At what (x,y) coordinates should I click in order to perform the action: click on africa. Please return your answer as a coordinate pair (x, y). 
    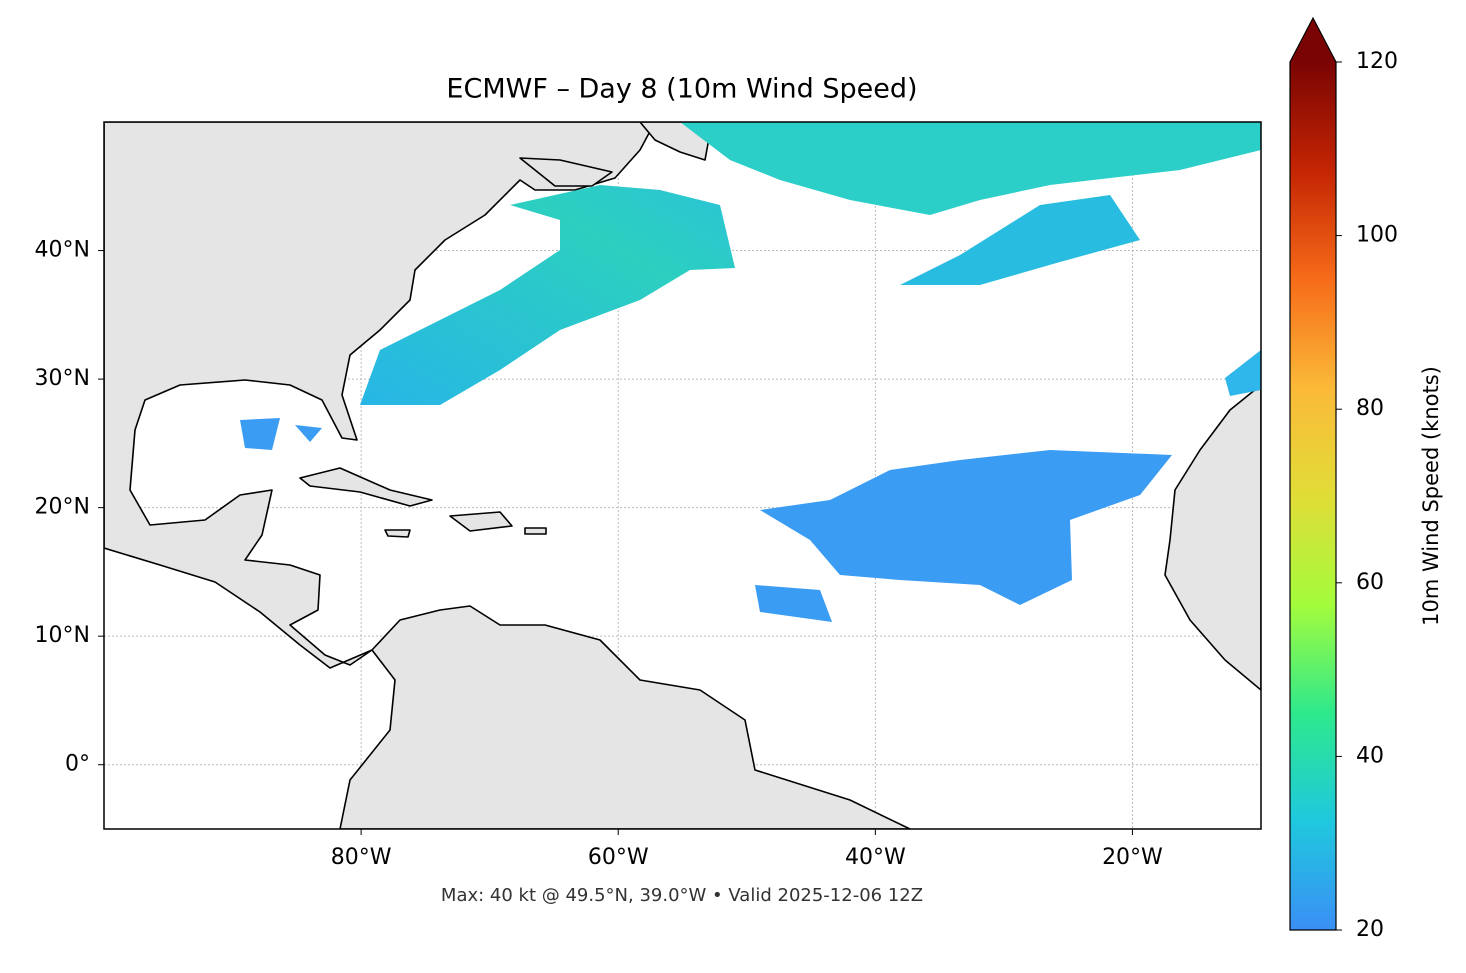
    Looking at the image, I should click on (1212, 537).